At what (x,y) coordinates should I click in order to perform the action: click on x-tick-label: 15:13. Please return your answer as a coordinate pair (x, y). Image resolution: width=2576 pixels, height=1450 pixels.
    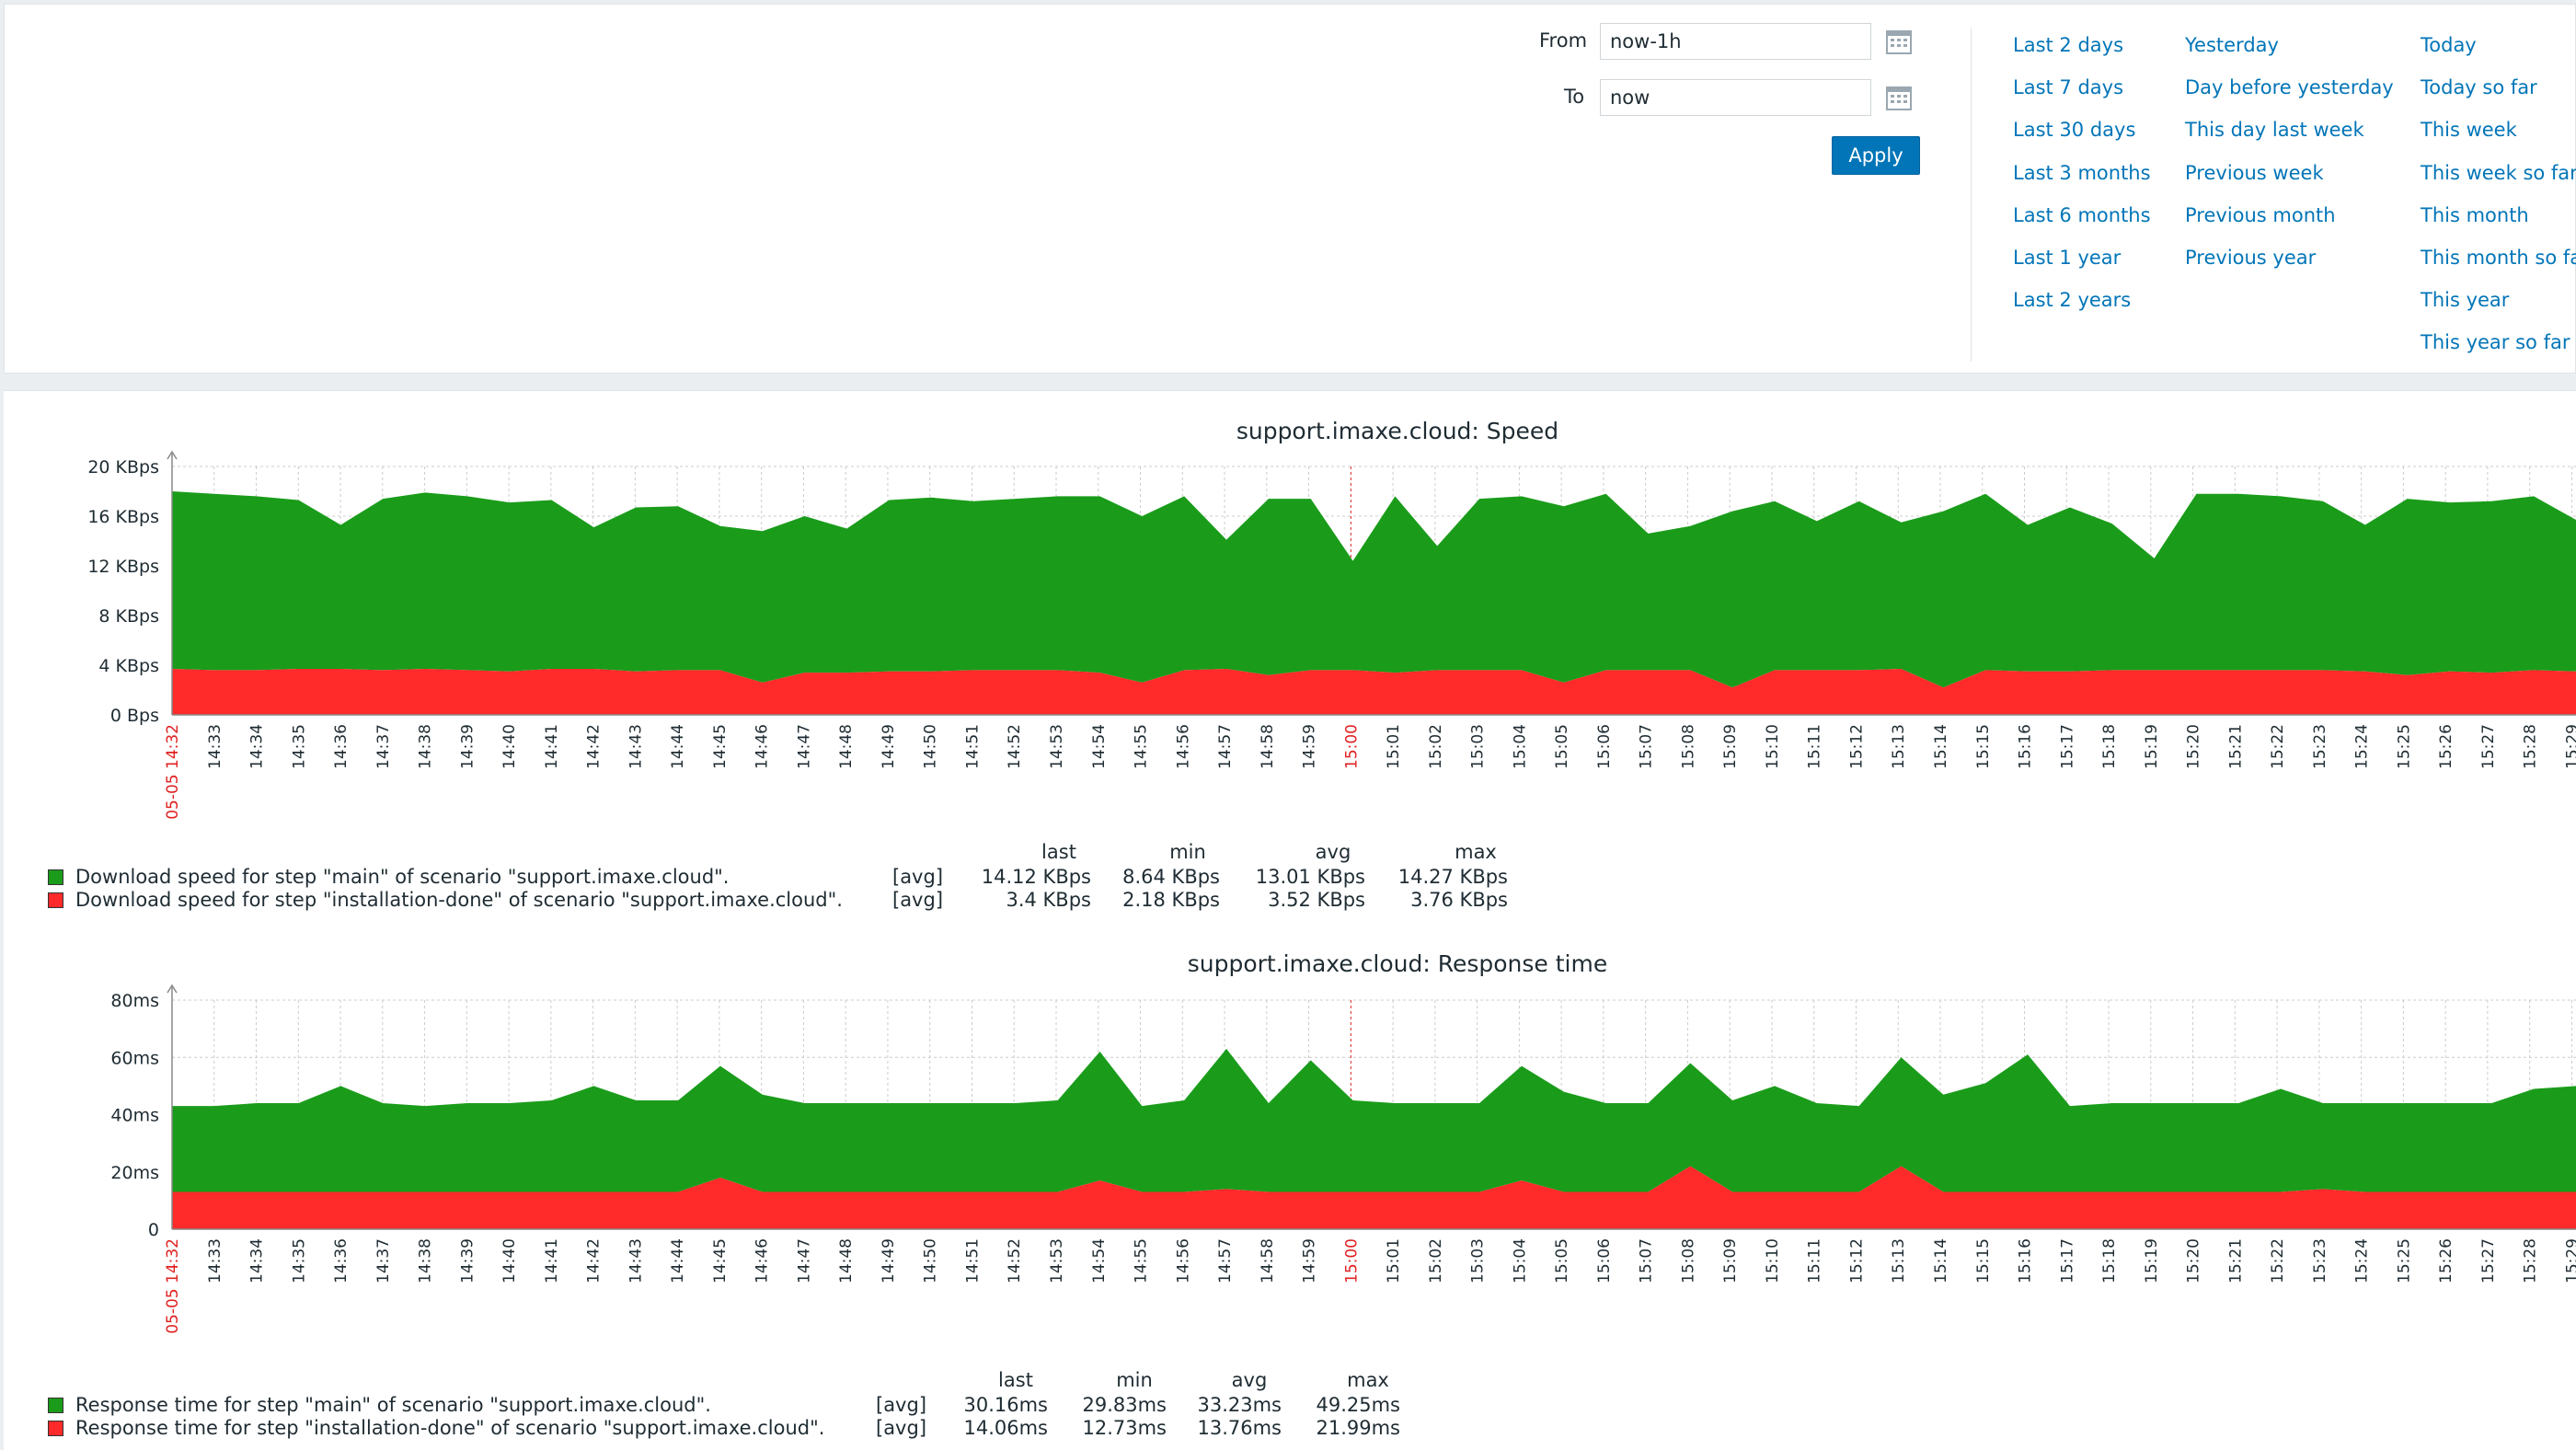
    Looking at the image, I should click on (1899, 747).